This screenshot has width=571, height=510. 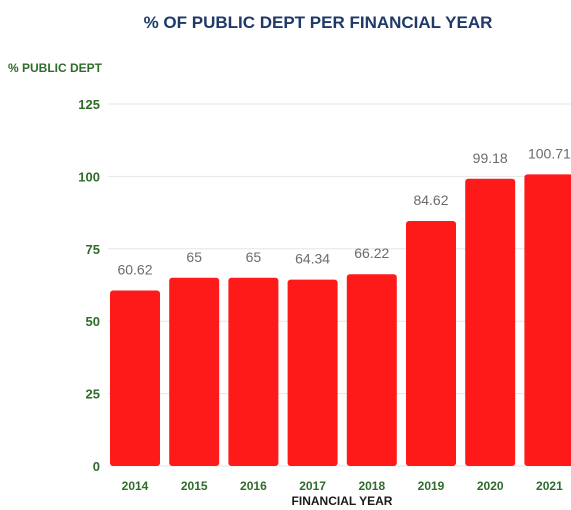 What do you see at coordinates (431, 486) in the screenshot?
I see `x-tick-label: 2019` at bounding box center [431, 486].